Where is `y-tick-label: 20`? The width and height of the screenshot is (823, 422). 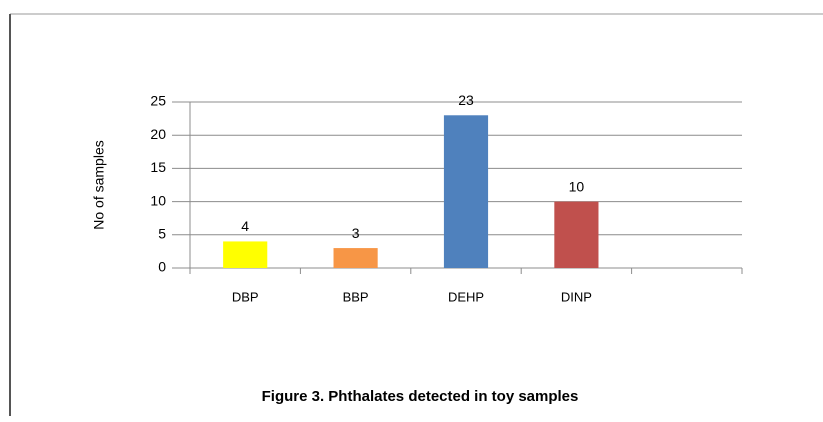
y-tick-label: 20 is located at coordinates (158, 134).